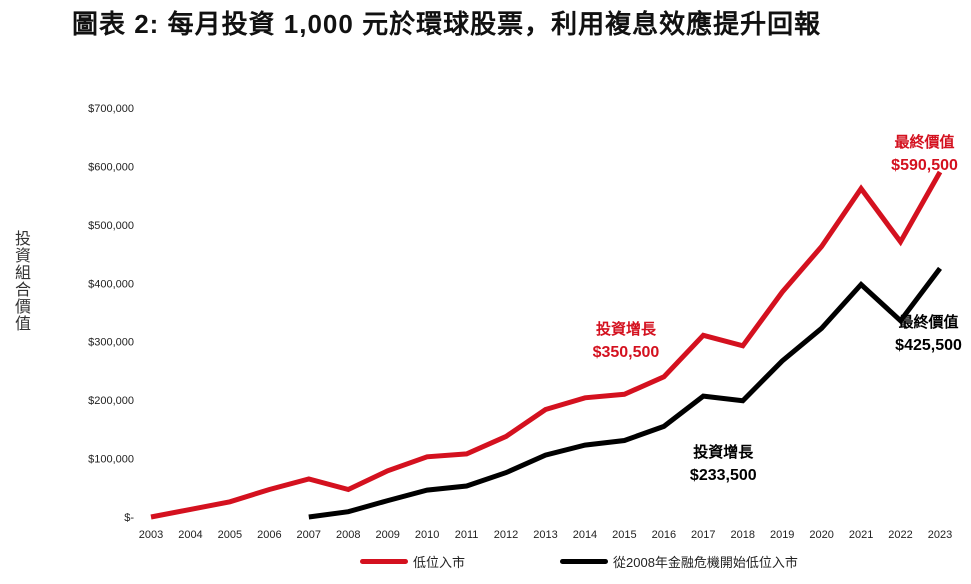 The height and width of the screenshot is (584, 971). Describe the element at coordinates (743, 535) in the screenshot. I see `x-tick-label: 2018` at that location.